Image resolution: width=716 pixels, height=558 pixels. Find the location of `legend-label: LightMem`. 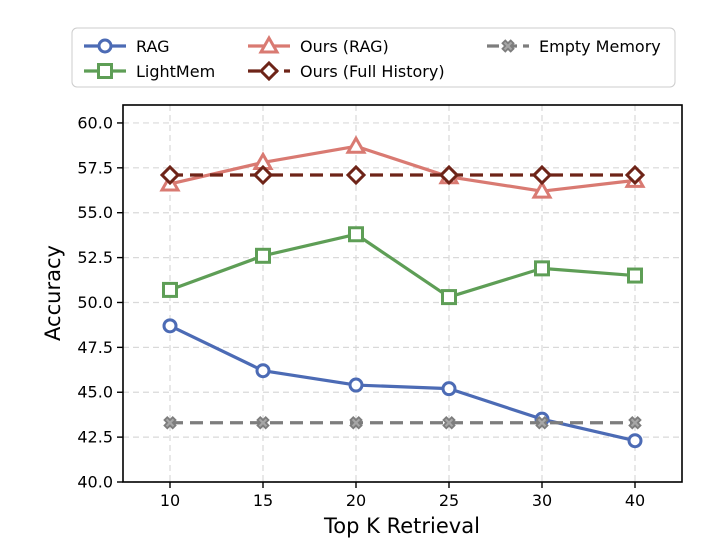

legend-label: LightMem is located at coordinates (175, 71).